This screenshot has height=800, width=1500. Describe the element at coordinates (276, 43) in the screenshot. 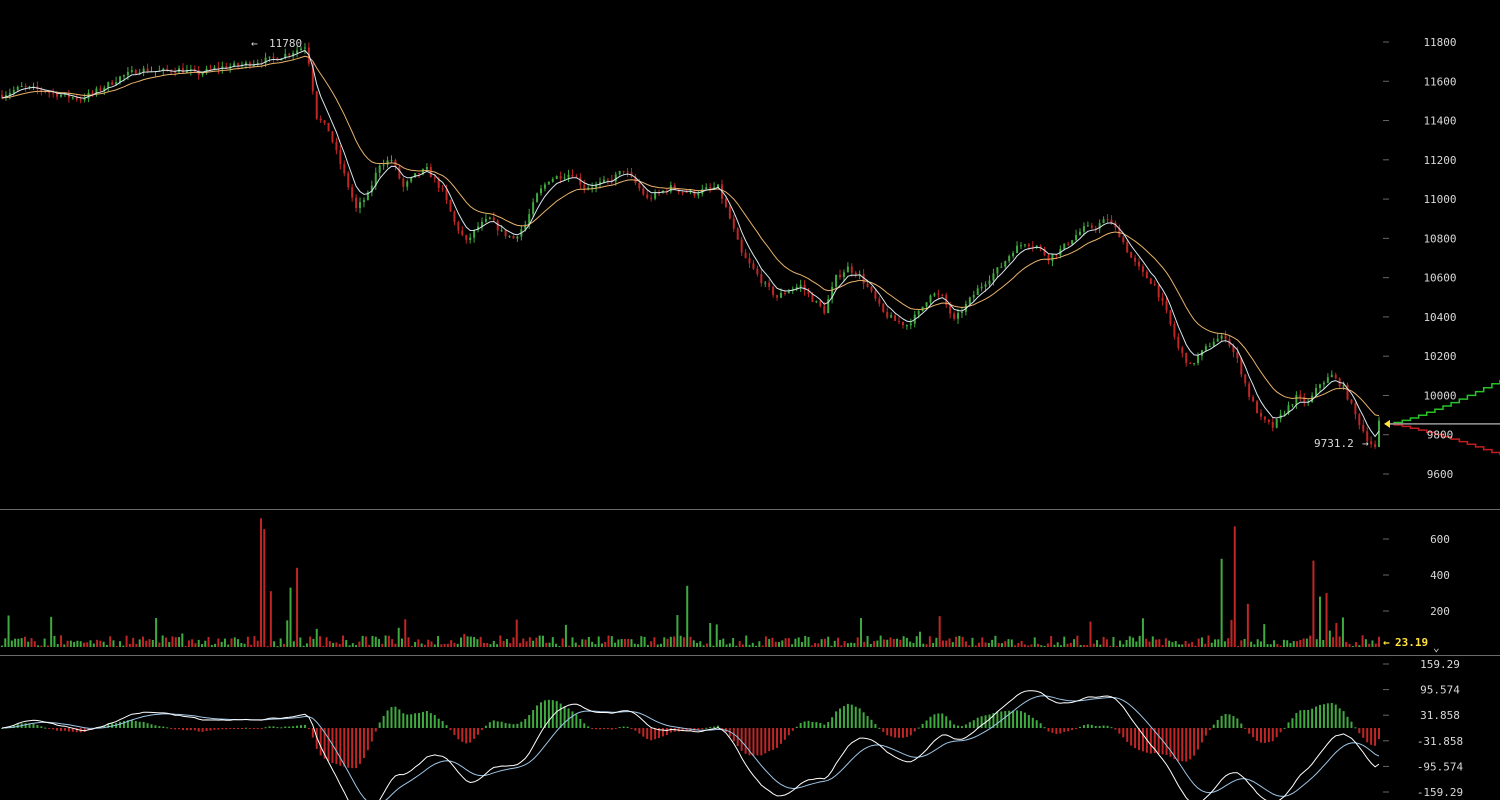

I see `high-annotation: ← 11780` at that location.